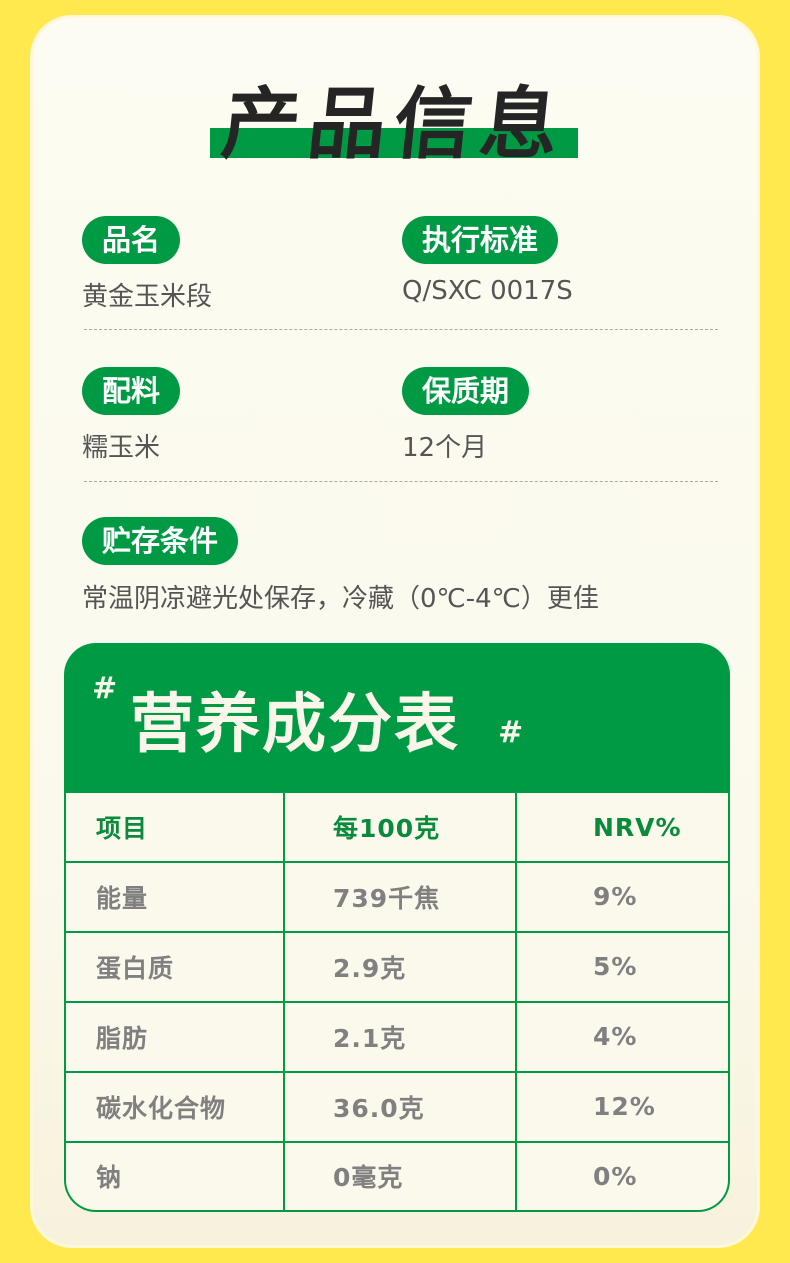 The width and height of the screenshot is (790, 1263). I want to click on table-header-row: 项目 每100克 NRV%, so click(397, 828).